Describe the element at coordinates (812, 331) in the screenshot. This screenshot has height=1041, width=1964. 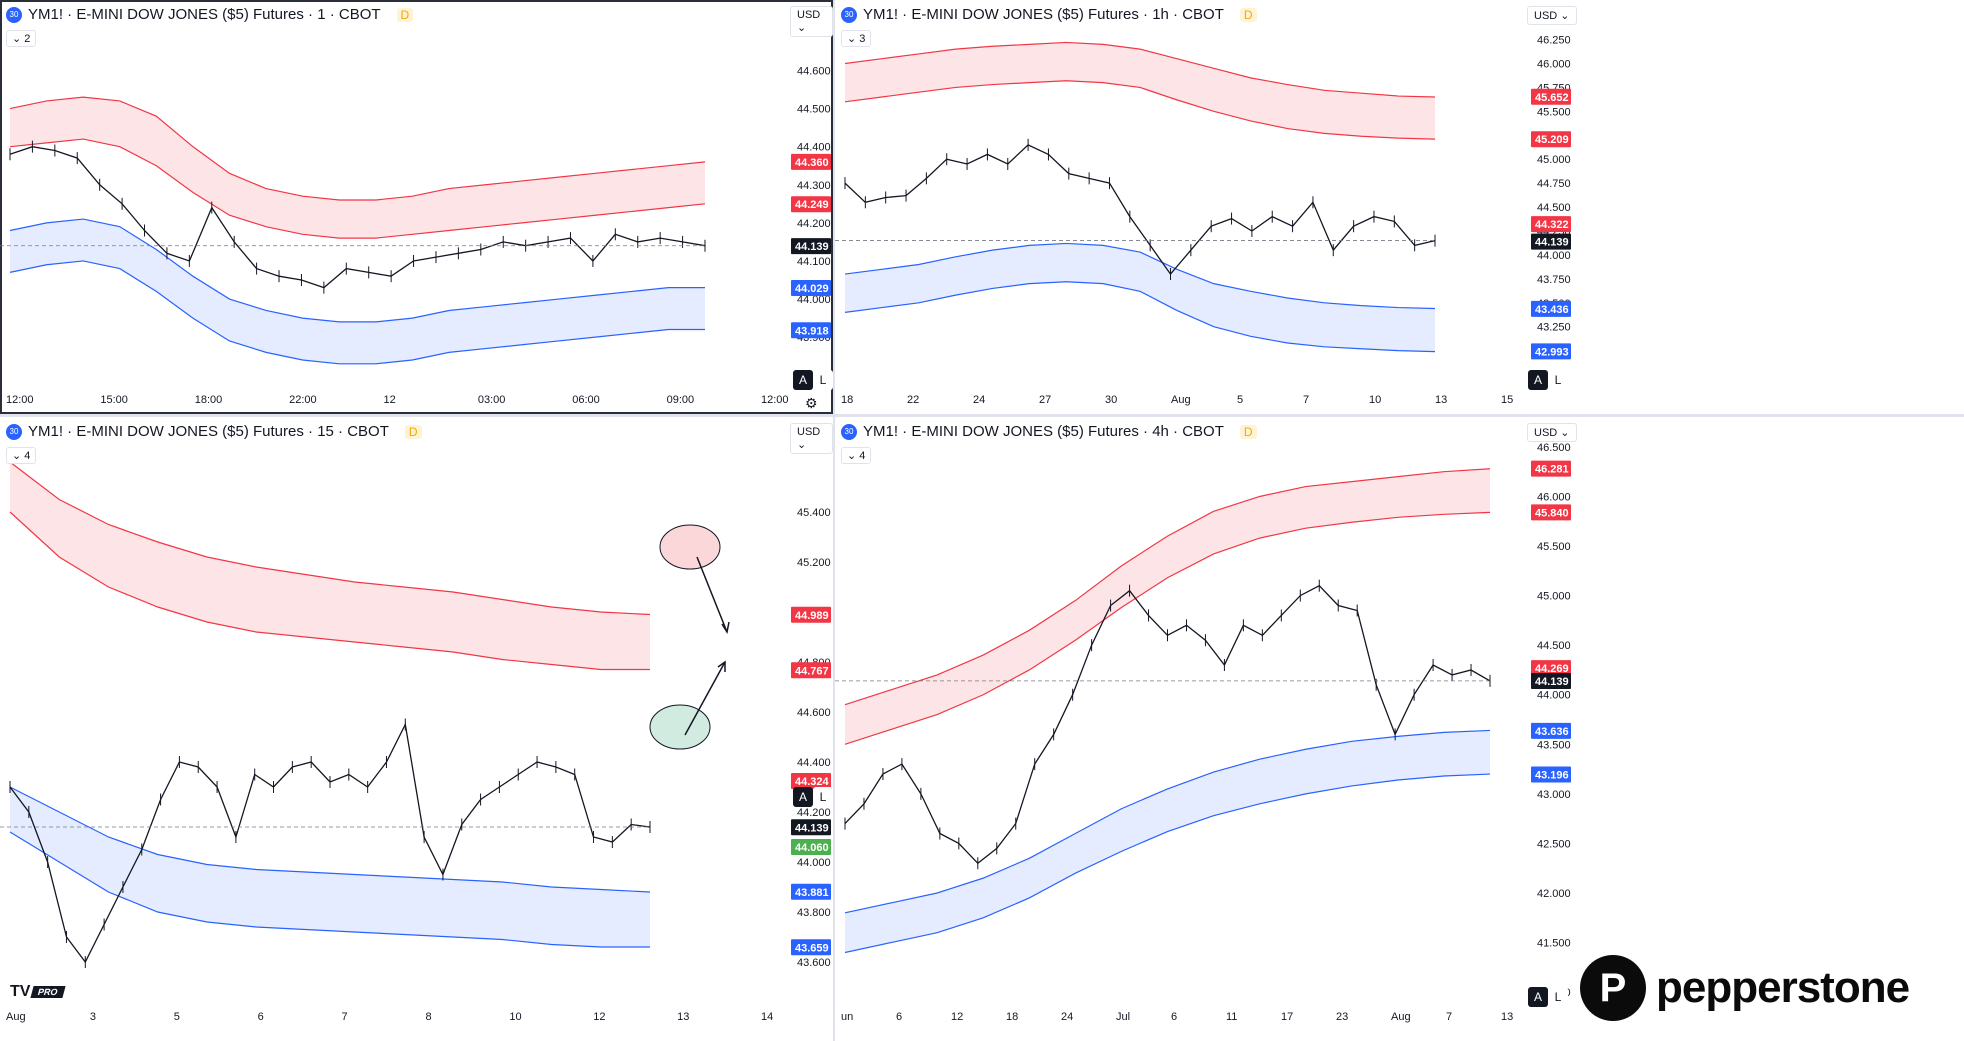
I see `price-tag-label: 43.918` at that location.